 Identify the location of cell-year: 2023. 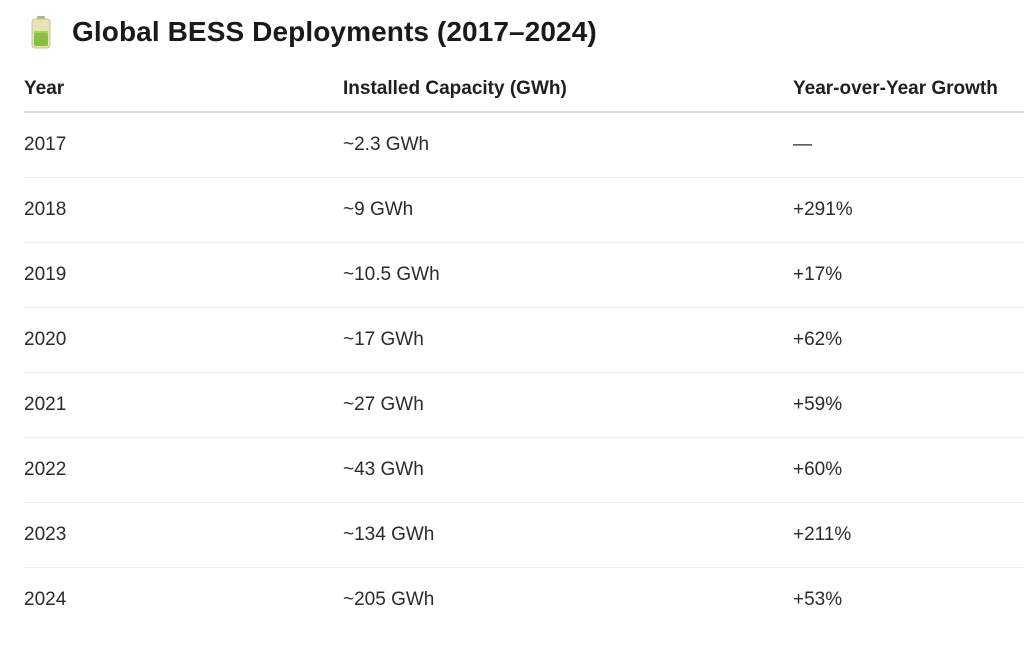
(183, 535).